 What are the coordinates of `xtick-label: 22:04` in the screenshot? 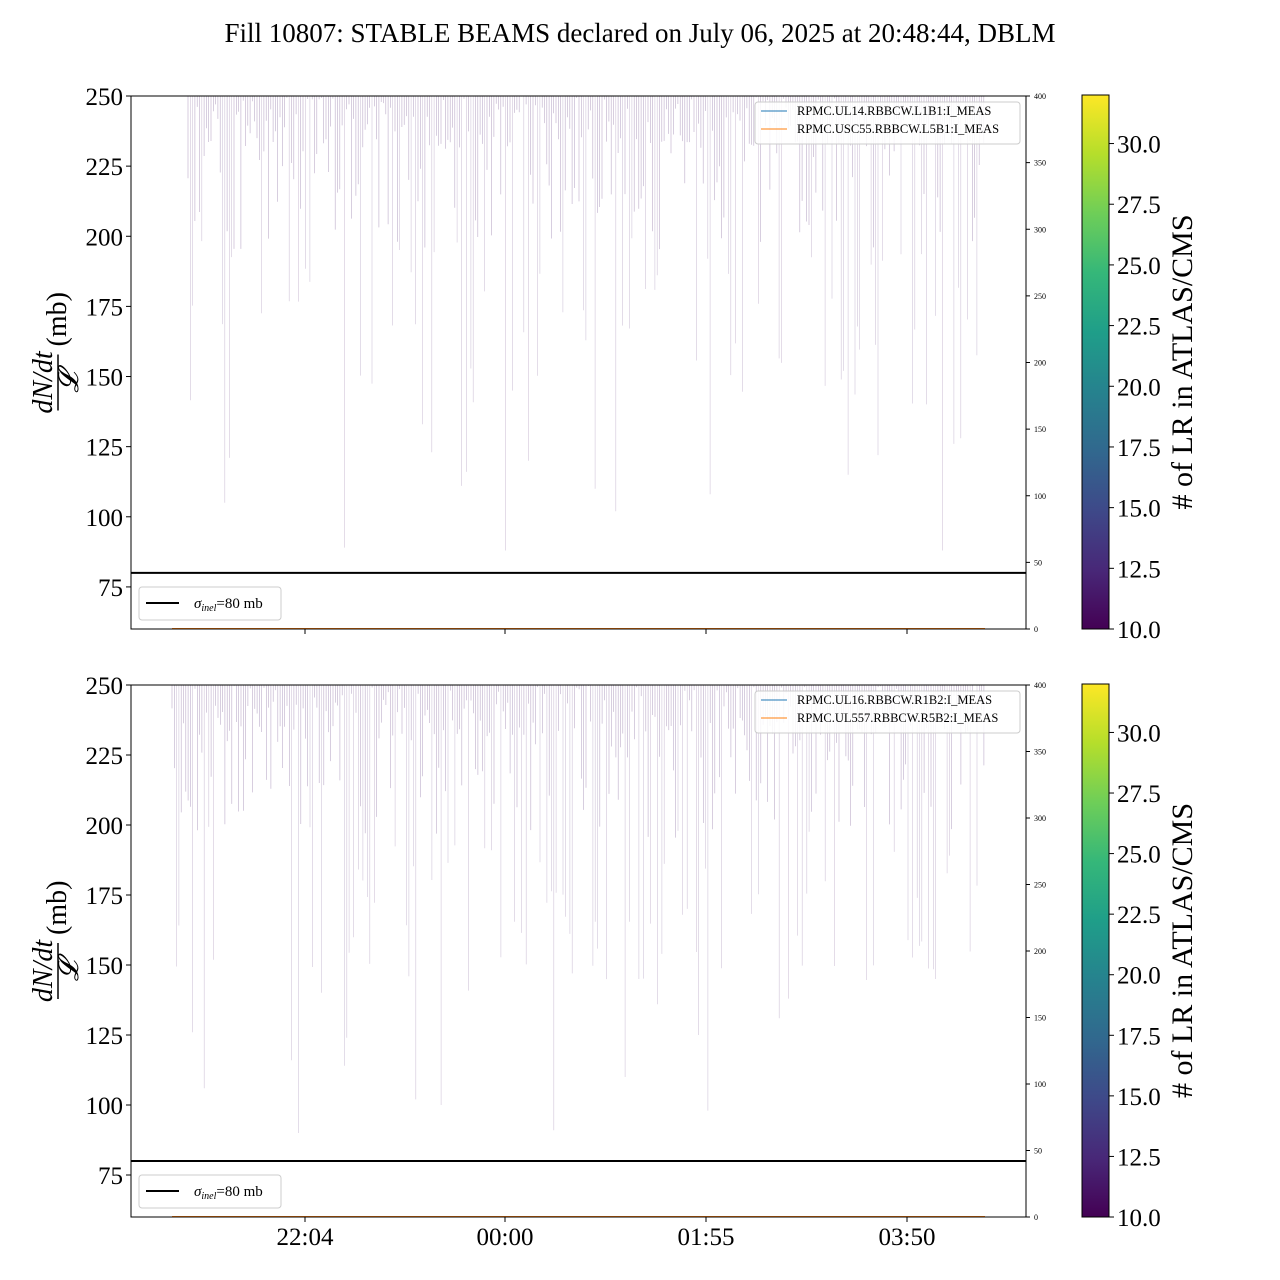 It's located at (305, 1237).